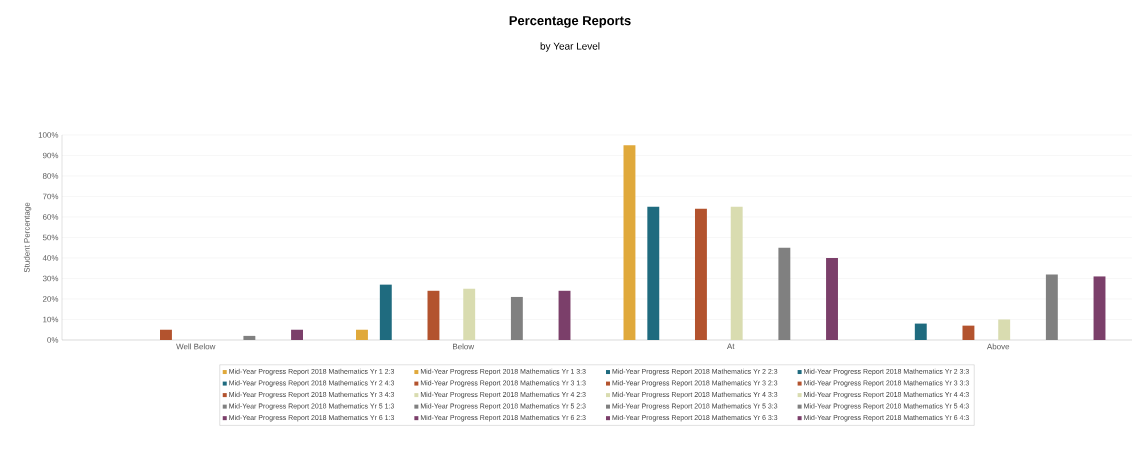 This screenshot has width=1140, height=460. Describe the element at coordinates (570, 22) in the screenshot. I see `chart-title: Percentage Reports` at that location.